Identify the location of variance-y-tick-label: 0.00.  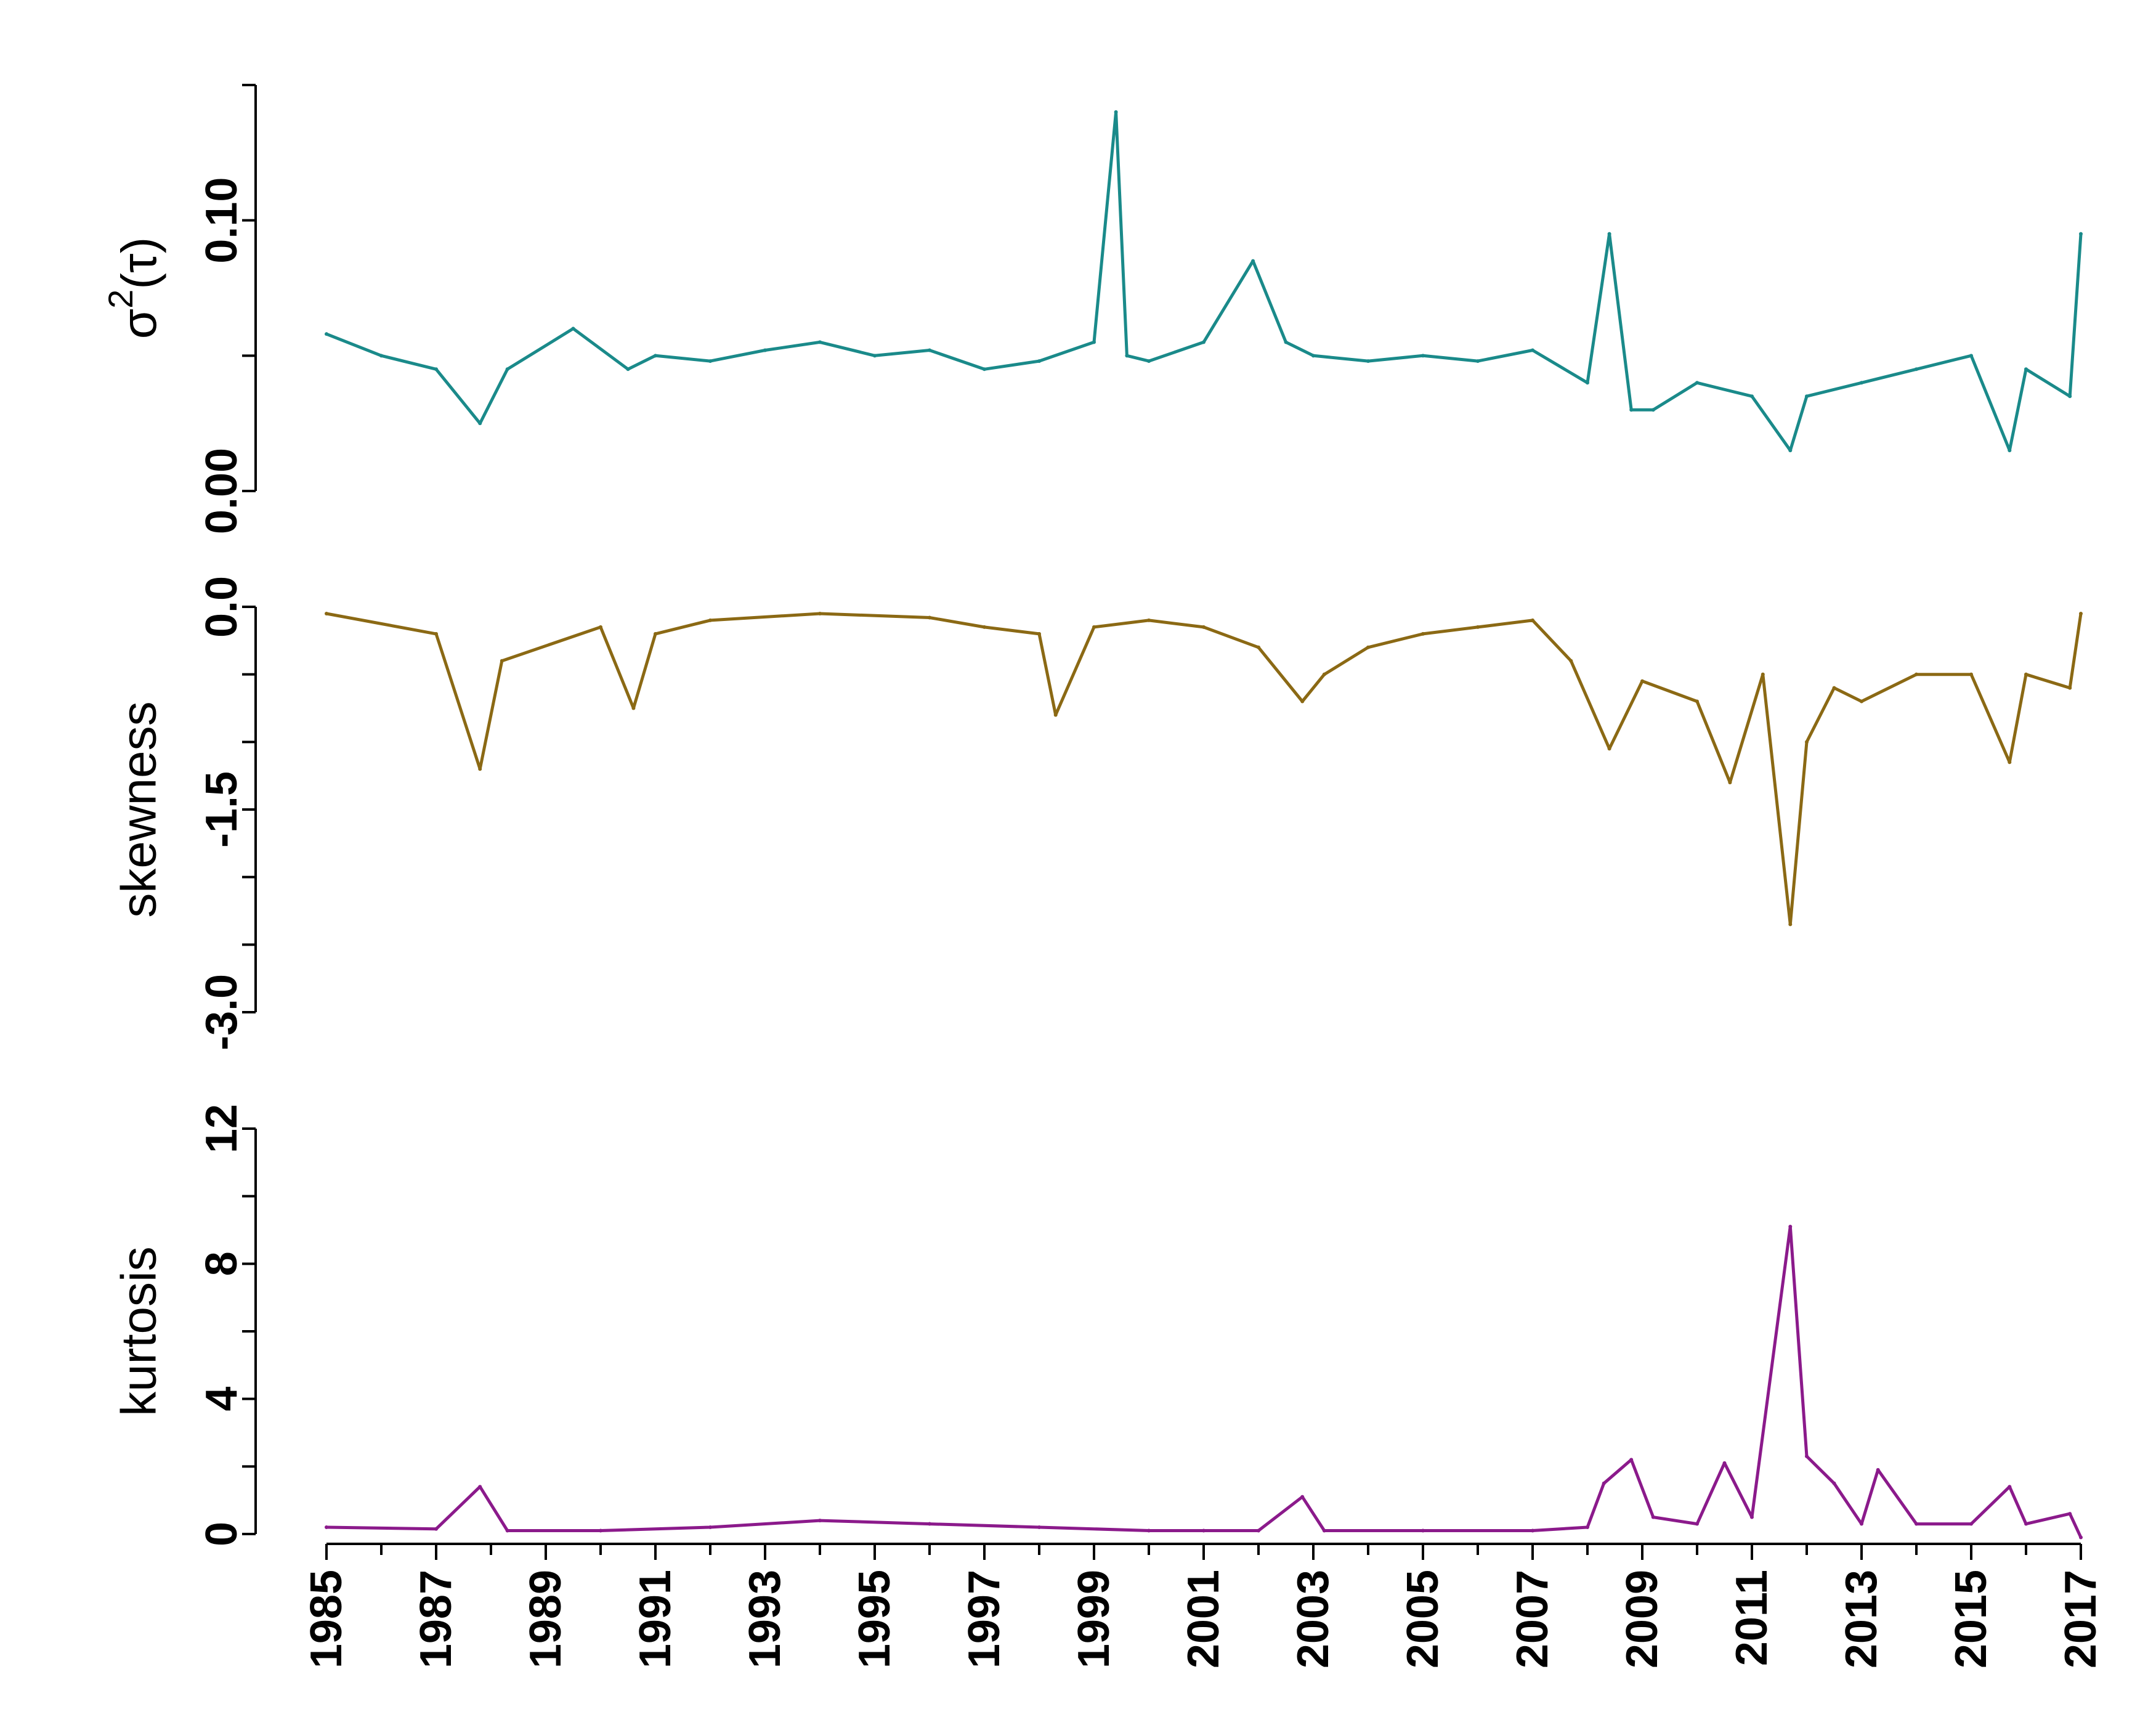
(221, 491).